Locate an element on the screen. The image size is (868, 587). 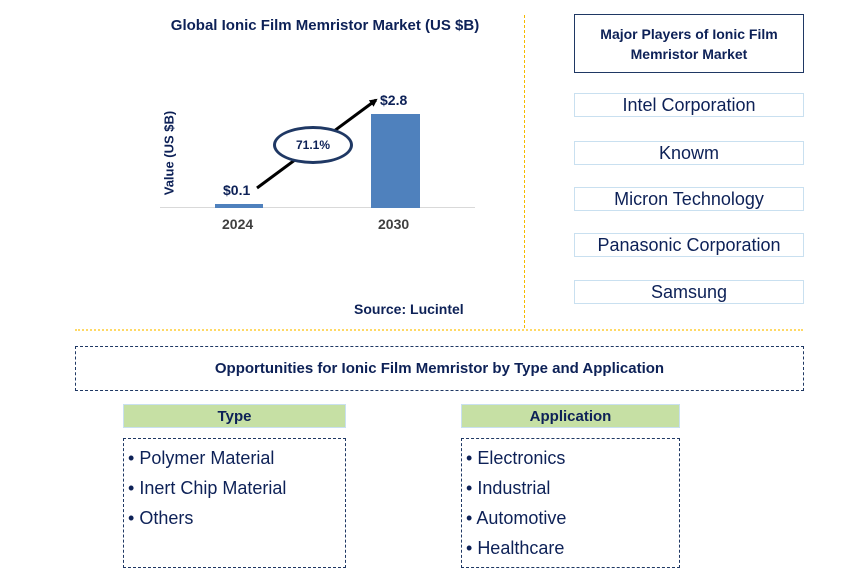
player-micron: Micron Technology is located at coordinates (689, 199).